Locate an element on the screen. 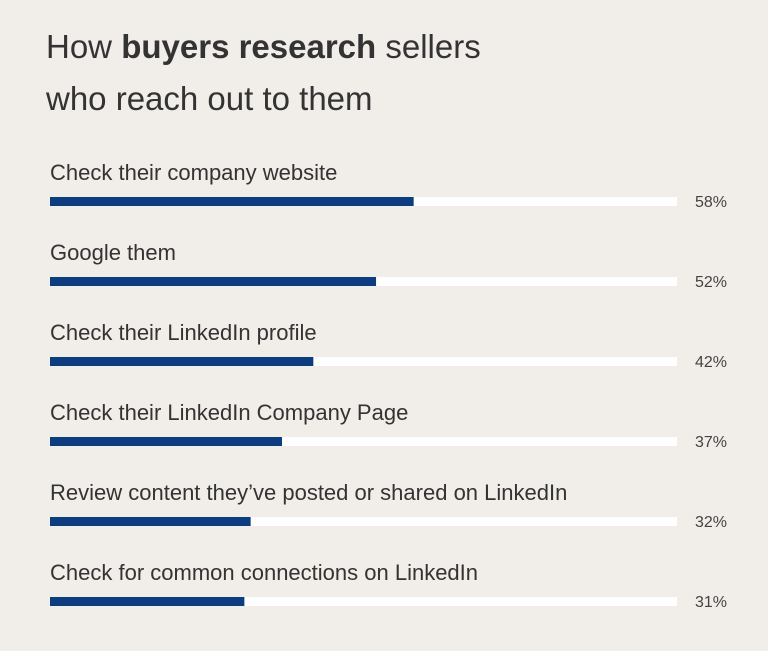 The image size is (768, 651). chart-title-line: who reach out to them is located at coordinates (209, 98).